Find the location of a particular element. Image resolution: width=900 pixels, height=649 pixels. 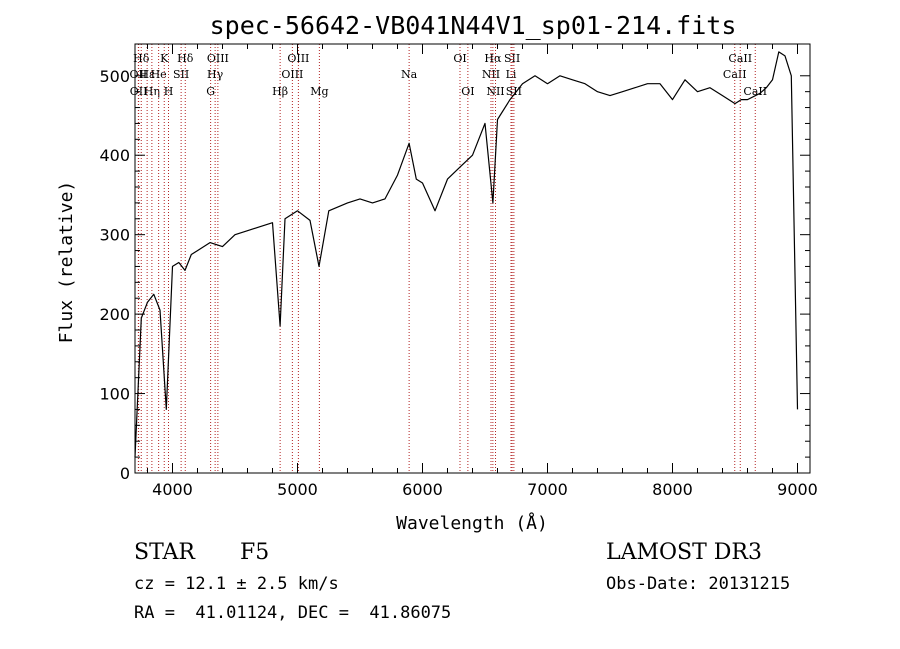

line-label: Li is located at coordinates (511, 74).